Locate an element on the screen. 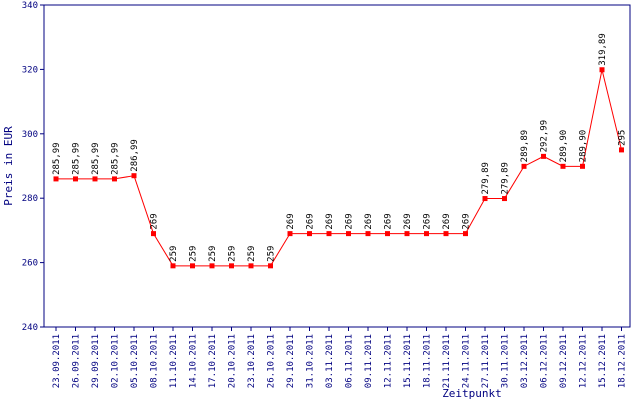 Image resolution: width=640 pixels, height=400 pixels. x-tick-label: 03.11.2011 is located at coordinates (330, 361).